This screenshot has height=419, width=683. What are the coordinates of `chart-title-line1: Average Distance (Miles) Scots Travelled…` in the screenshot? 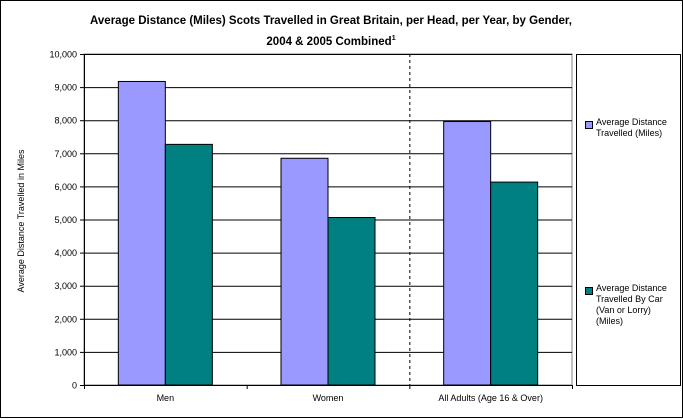 It's located at (331, 21).